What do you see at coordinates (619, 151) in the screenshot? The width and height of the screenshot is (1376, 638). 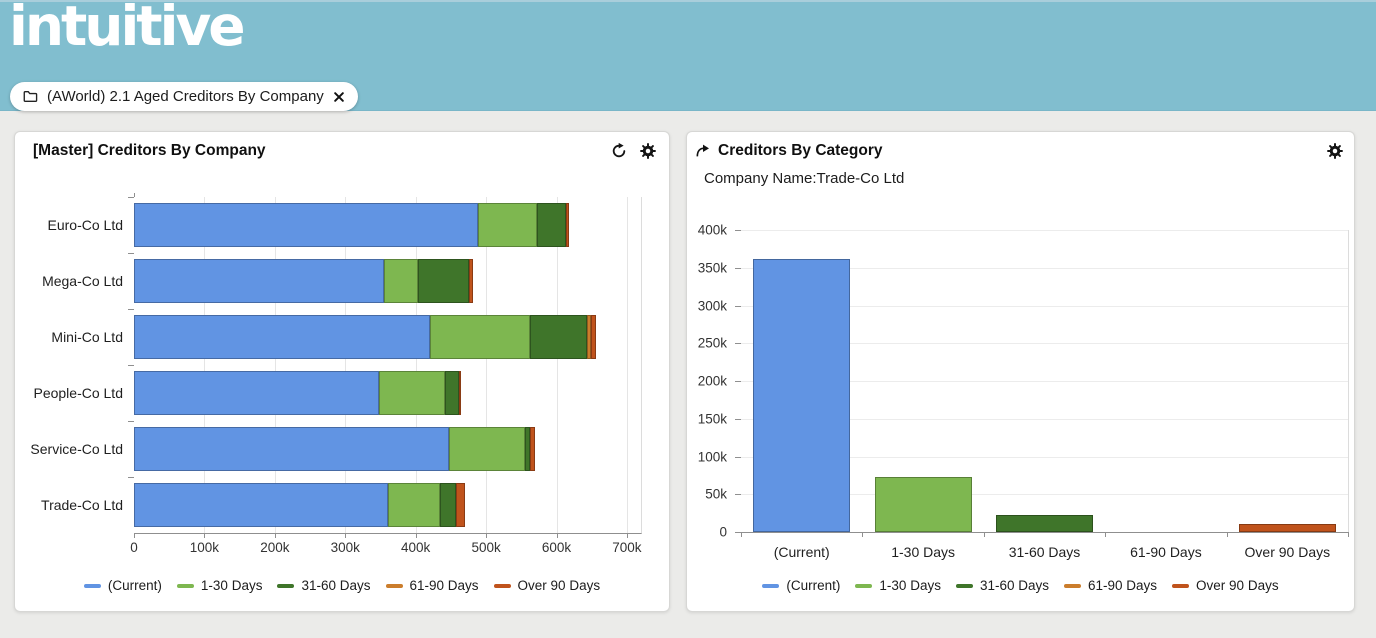 I see `refresh-icon` at bounding box center [619, 151].